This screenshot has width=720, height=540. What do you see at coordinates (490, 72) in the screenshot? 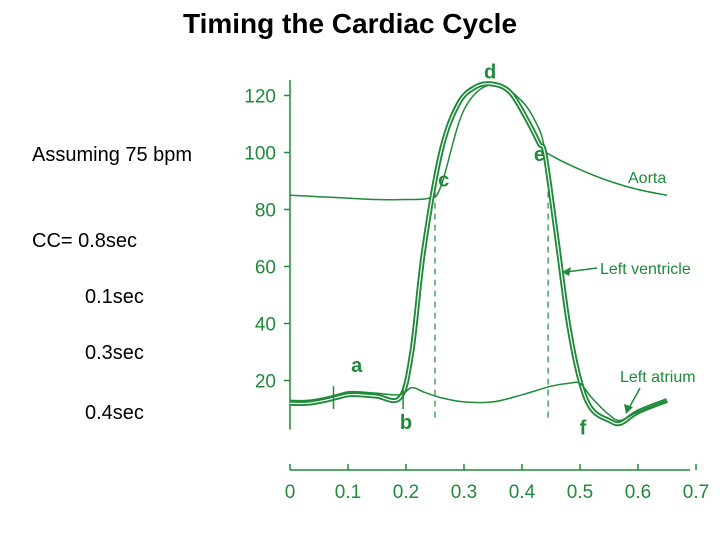
I see `point-annotation-d: d` at bounding box center [490, 72].